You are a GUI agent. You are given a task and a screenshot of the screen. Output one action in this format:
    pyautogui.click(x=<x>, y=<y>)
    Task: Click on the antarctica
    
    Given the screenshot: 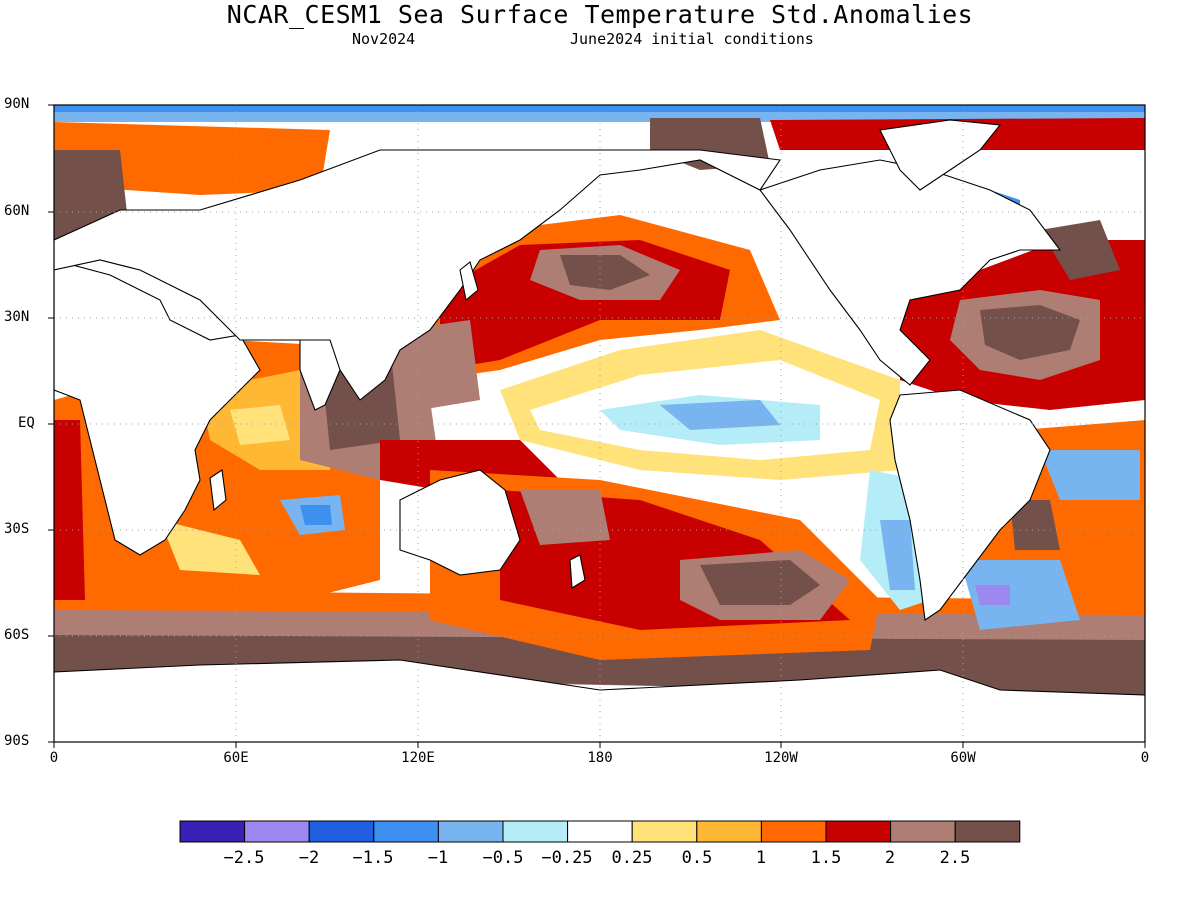 What is the action you would take?
    pyautogui.click(x=599, y=700)
    